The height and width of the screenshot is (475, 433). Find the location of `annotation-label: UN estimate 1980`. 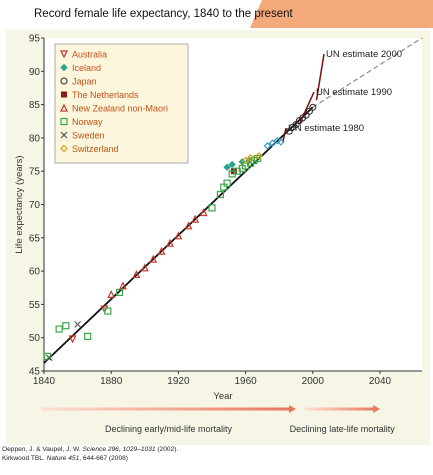

annotation-label: UN estimate 1980 is located at coordinates (326, 128).